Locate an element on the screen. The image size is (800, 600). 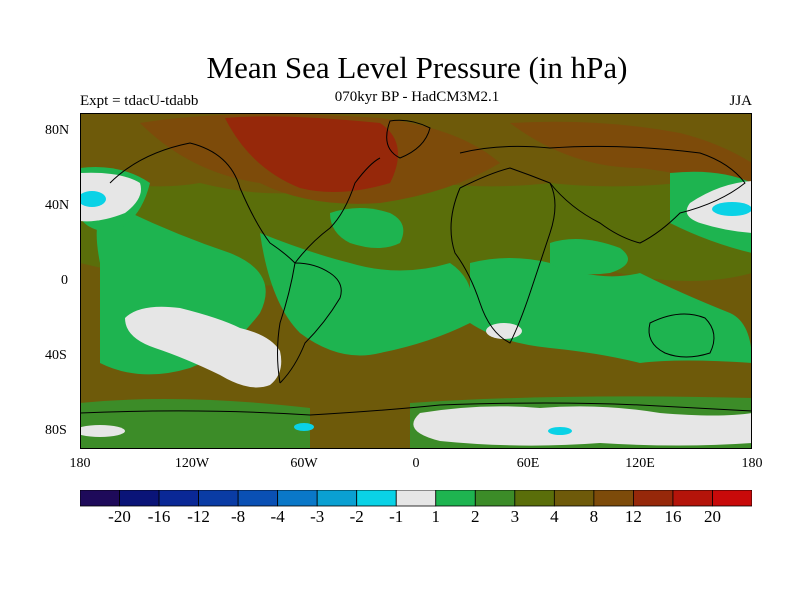
chart-title: Mean Sea Level Pressure (in hPa) is located at coordinates (417, 67).